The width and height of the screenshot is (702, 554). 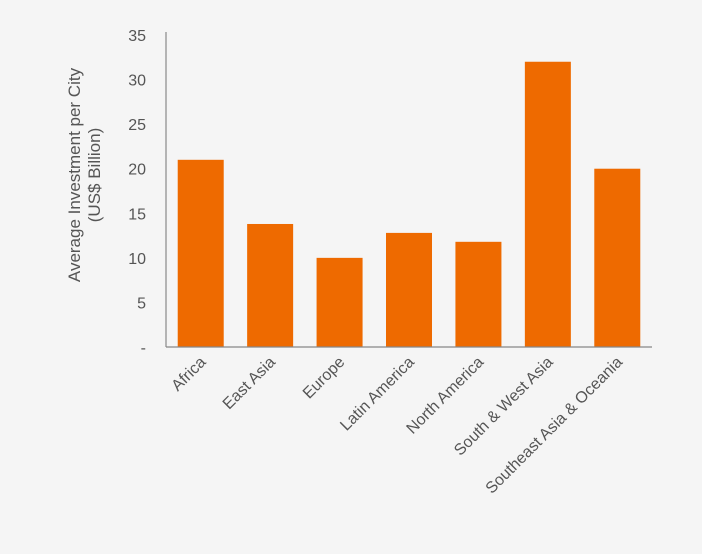 I want to click on y-tick-label-2: 10, so click(x=137, y=259).